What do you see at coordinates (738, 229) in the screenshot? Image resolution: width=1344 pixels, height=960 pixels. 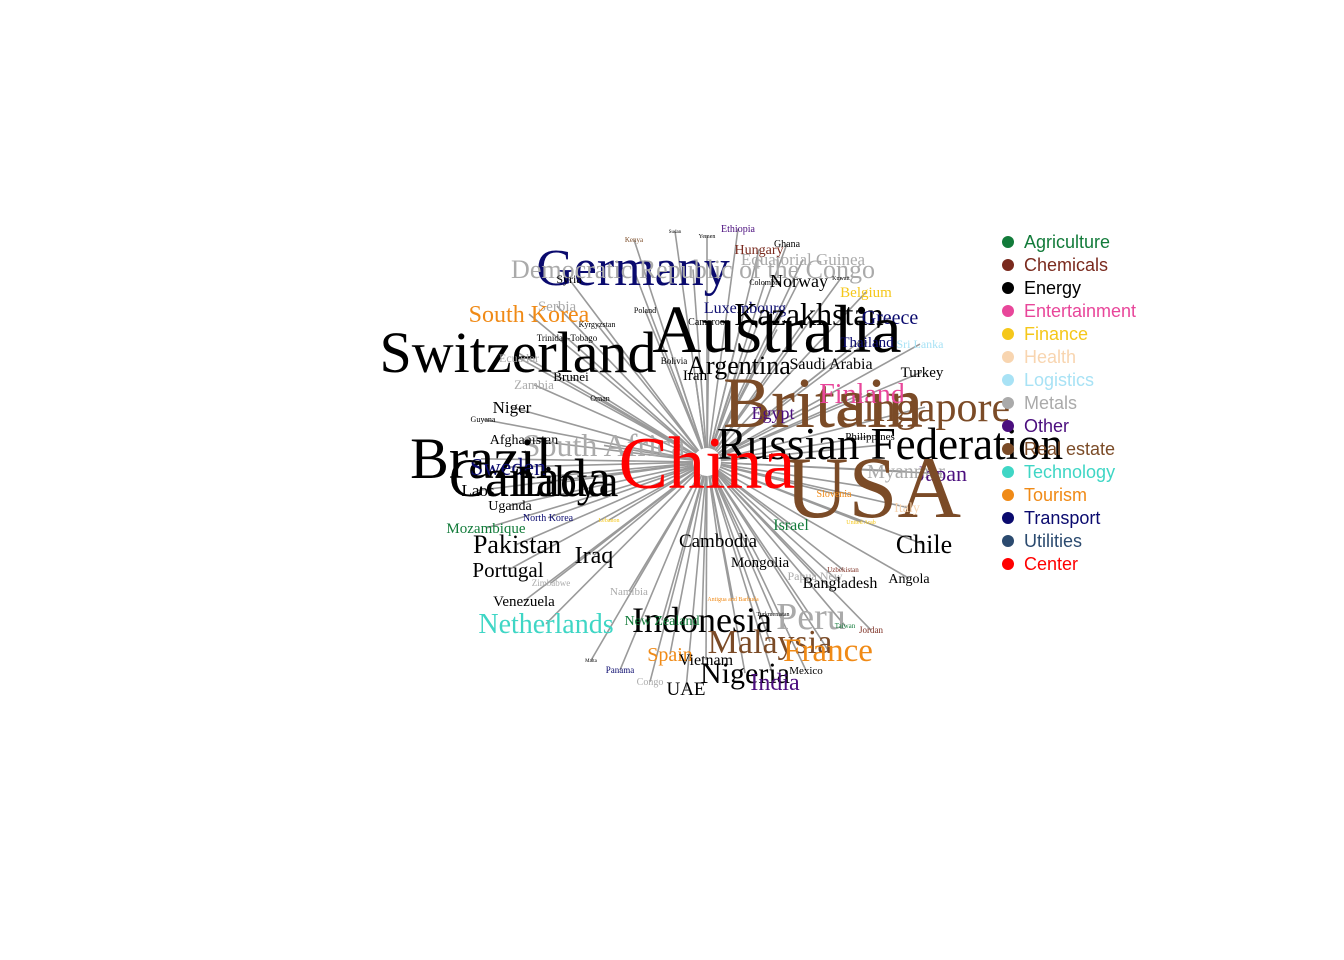 I see `node-label-ethiopia: Ethiopia` at bounding box center [738, 229].